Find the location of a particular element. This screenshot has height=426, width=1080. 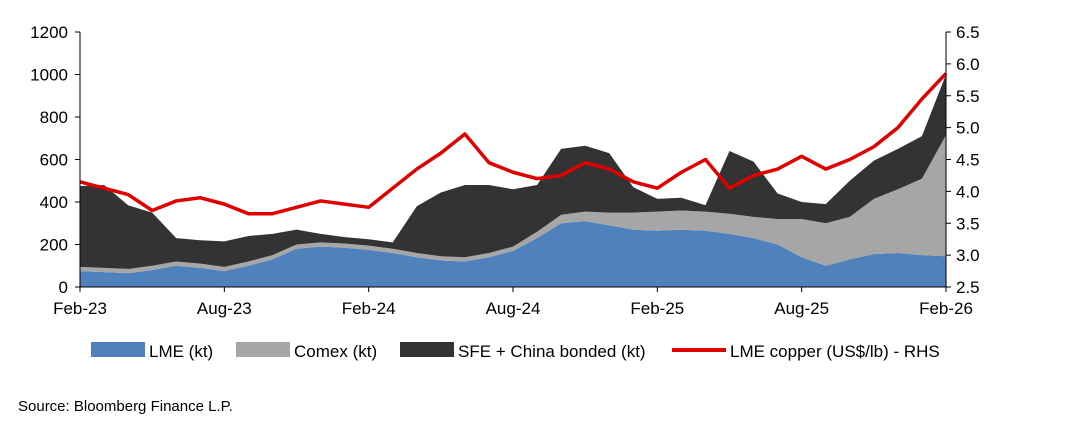

legend-label-sfe-china-bonded-kt: SFE + China bonded (kt) is located at coordinates (552, 351).